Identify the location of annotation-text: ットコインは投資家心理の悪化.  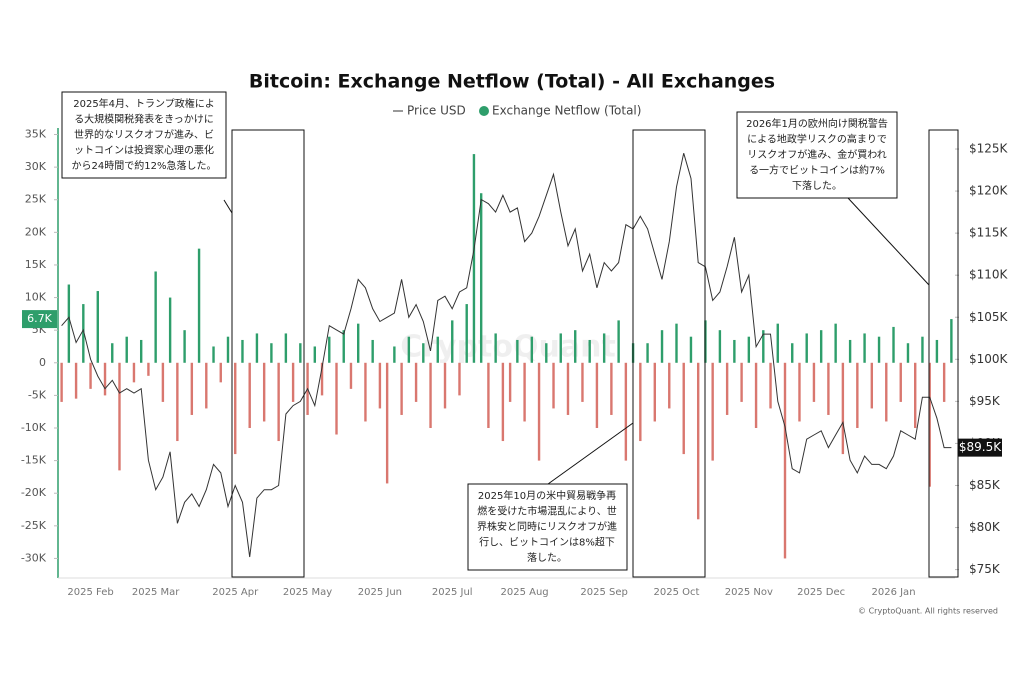
(144, 150).